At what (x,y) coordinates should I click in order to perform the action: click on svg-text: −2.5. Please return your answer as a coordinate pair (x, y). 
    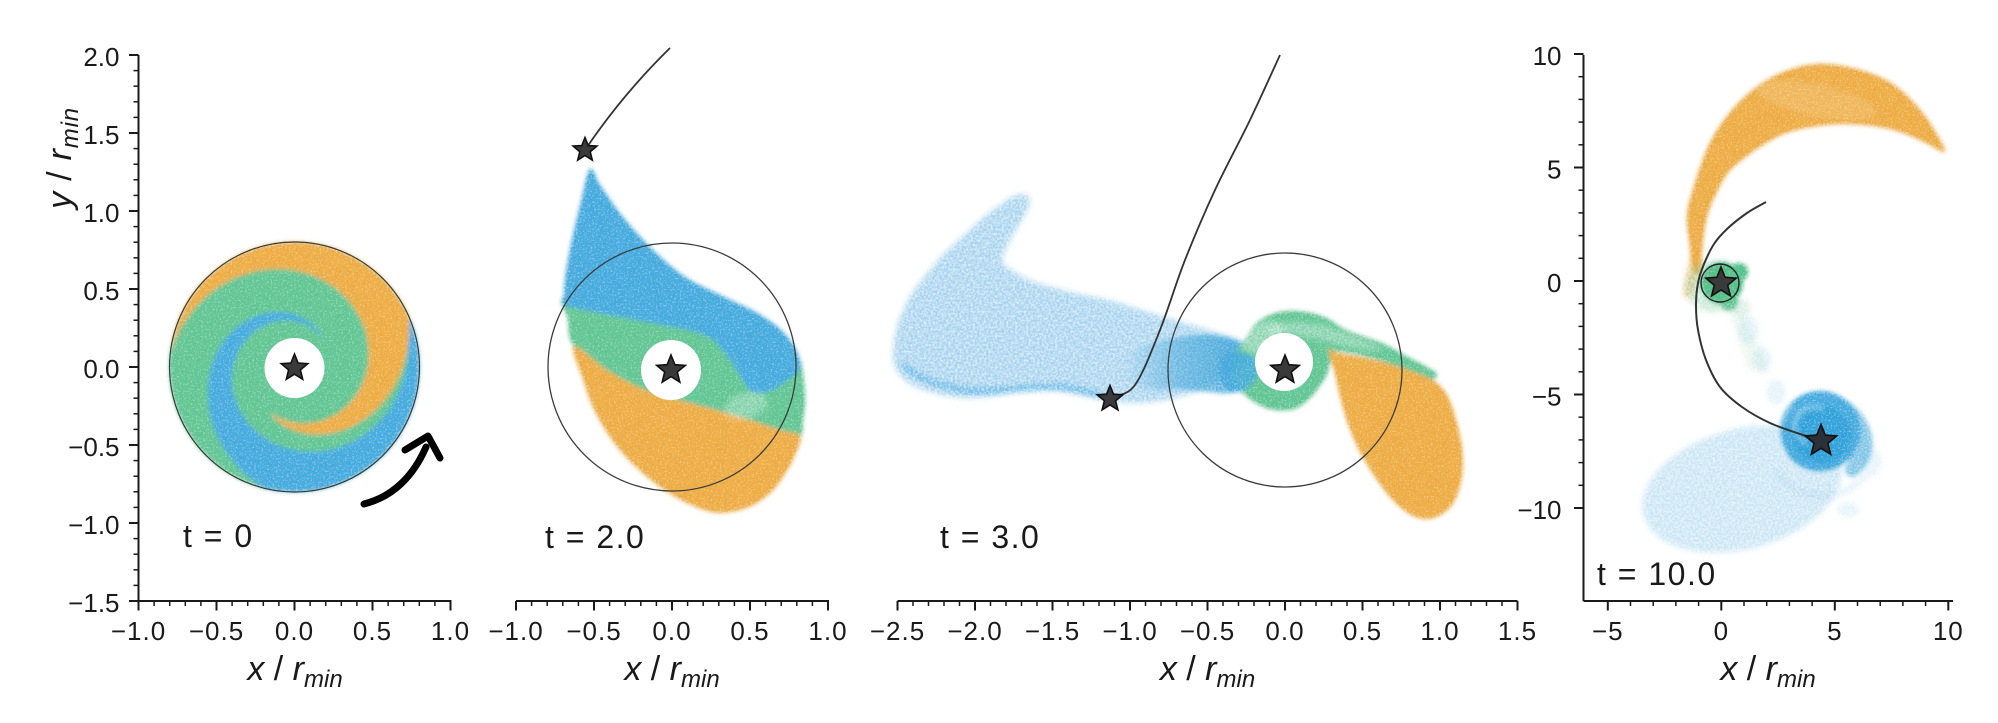
    Looking at the image, I should click on (897, 631).